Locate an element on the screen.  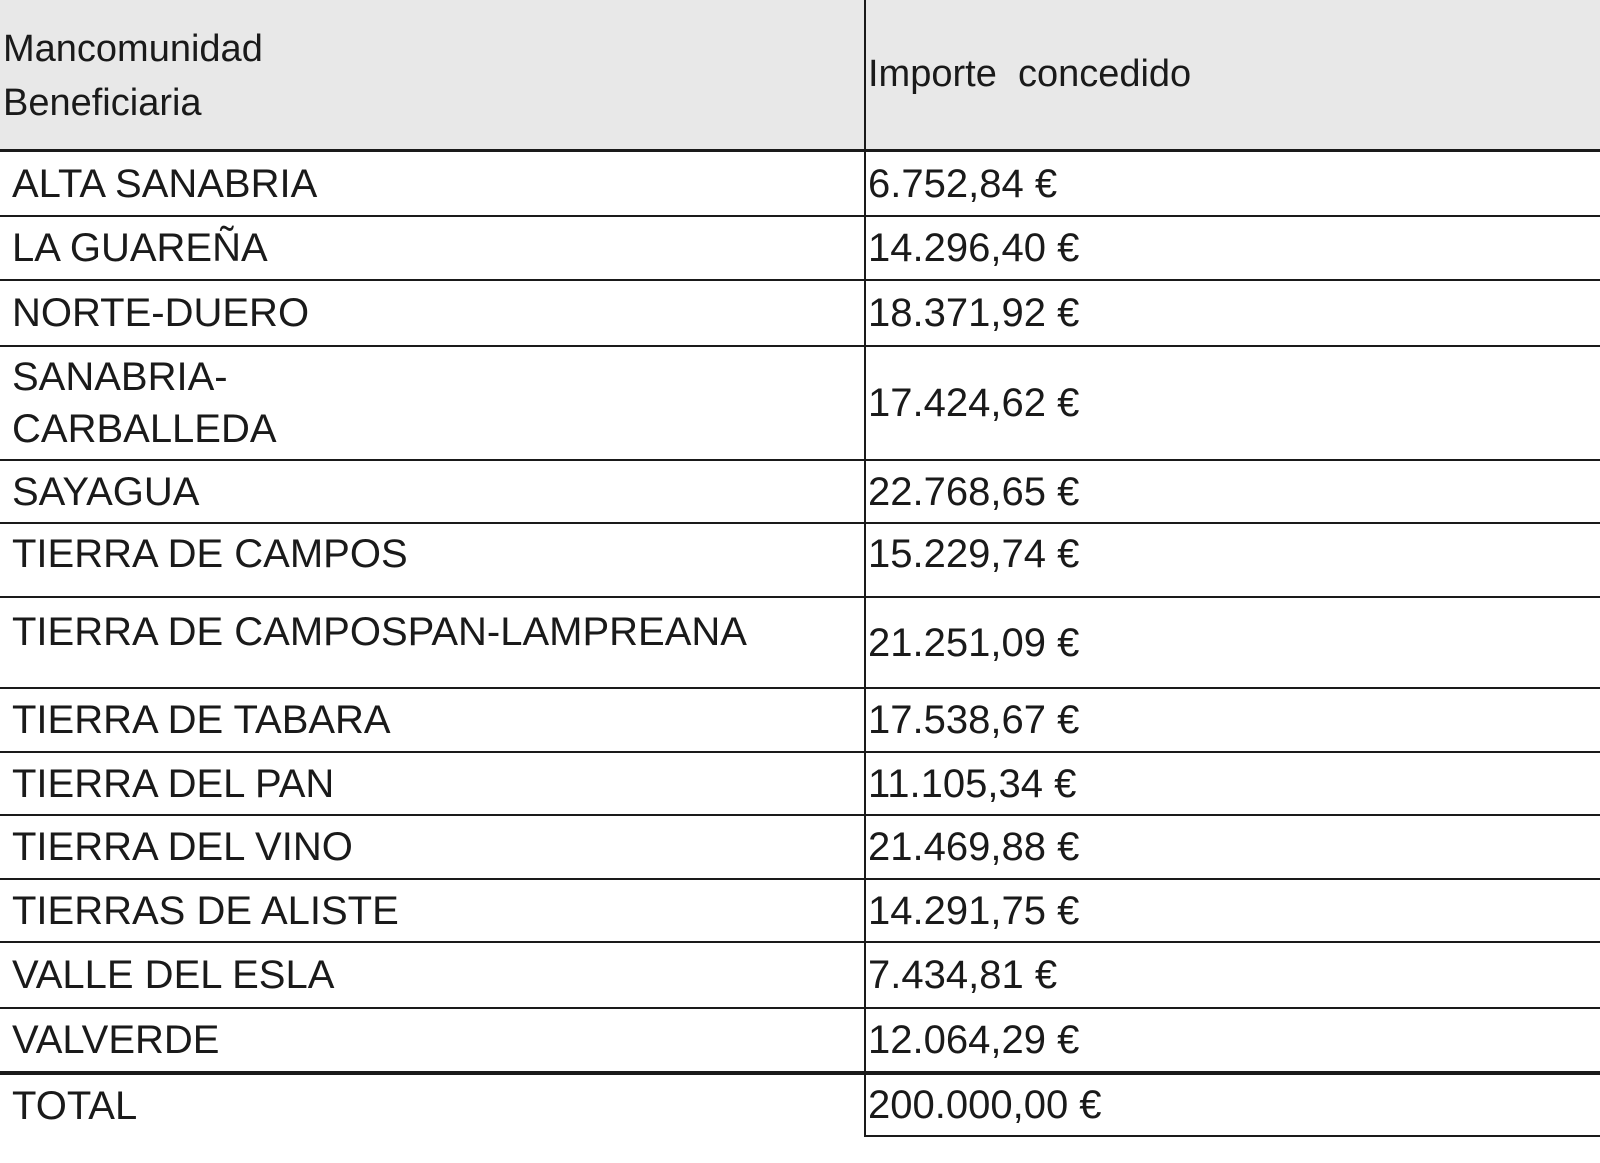
row-name: NORTE-DUERO is located at coordinates (433, 313).